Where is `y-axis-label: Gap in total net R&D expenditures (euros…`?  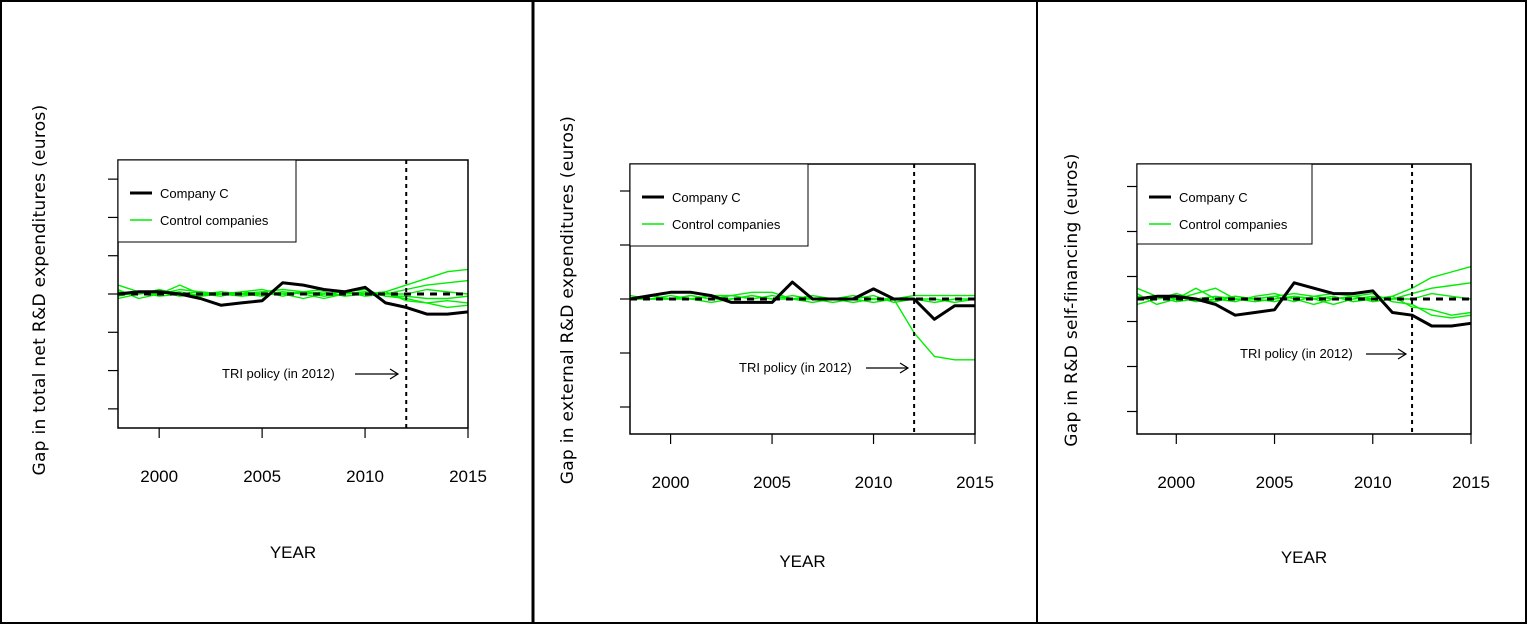
y-axis-label: Gap in total net R&D expenditures (euros… is located at coordinates (40, 289).